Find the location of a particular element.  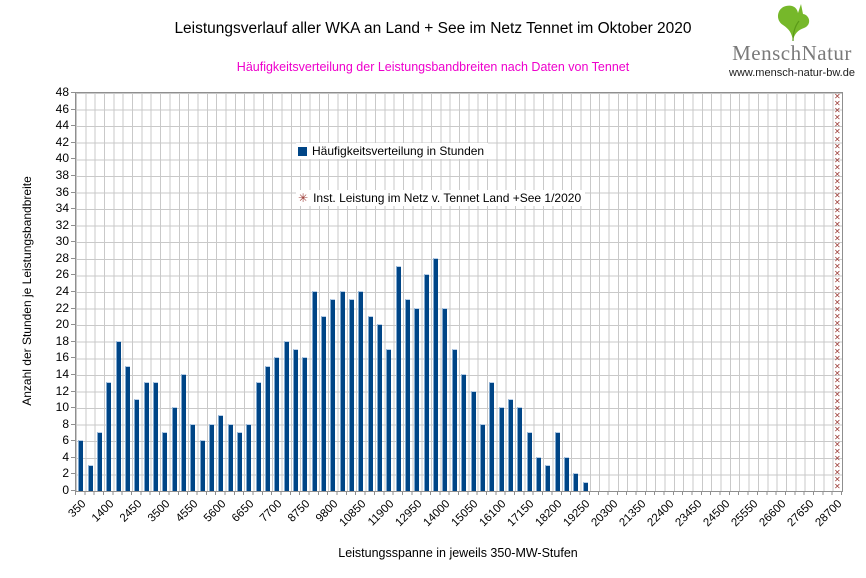

y-tick-label: 28 is located at coordinates (62, 257).